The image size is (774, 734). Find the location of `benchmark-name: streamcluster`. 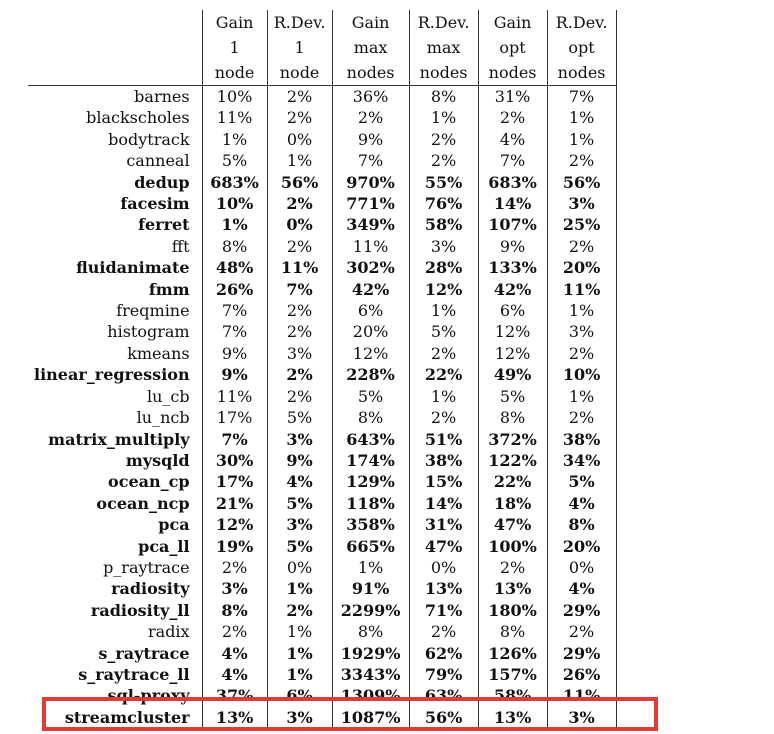

benchmark-name: streamcluster is located at coordinates (127, 717).